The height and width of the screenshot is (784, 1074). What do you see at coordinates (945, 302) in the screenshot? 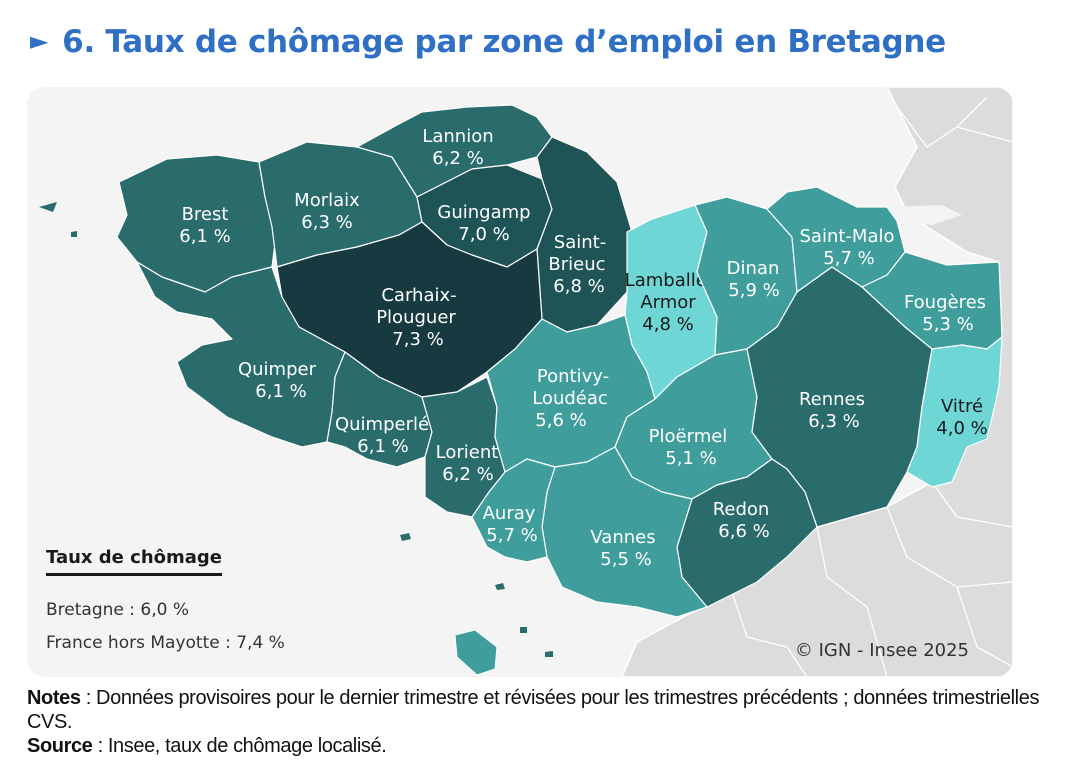
I see `zone-label-fougeres: Fougères` at bounding box center [945, 302].